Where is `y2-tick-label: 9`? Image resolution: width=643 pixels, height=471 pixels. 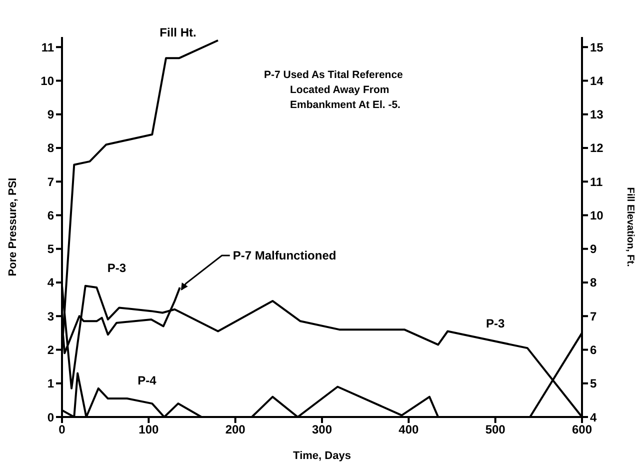 y2-tick-label: 9 is located at coordinates (593, 249).